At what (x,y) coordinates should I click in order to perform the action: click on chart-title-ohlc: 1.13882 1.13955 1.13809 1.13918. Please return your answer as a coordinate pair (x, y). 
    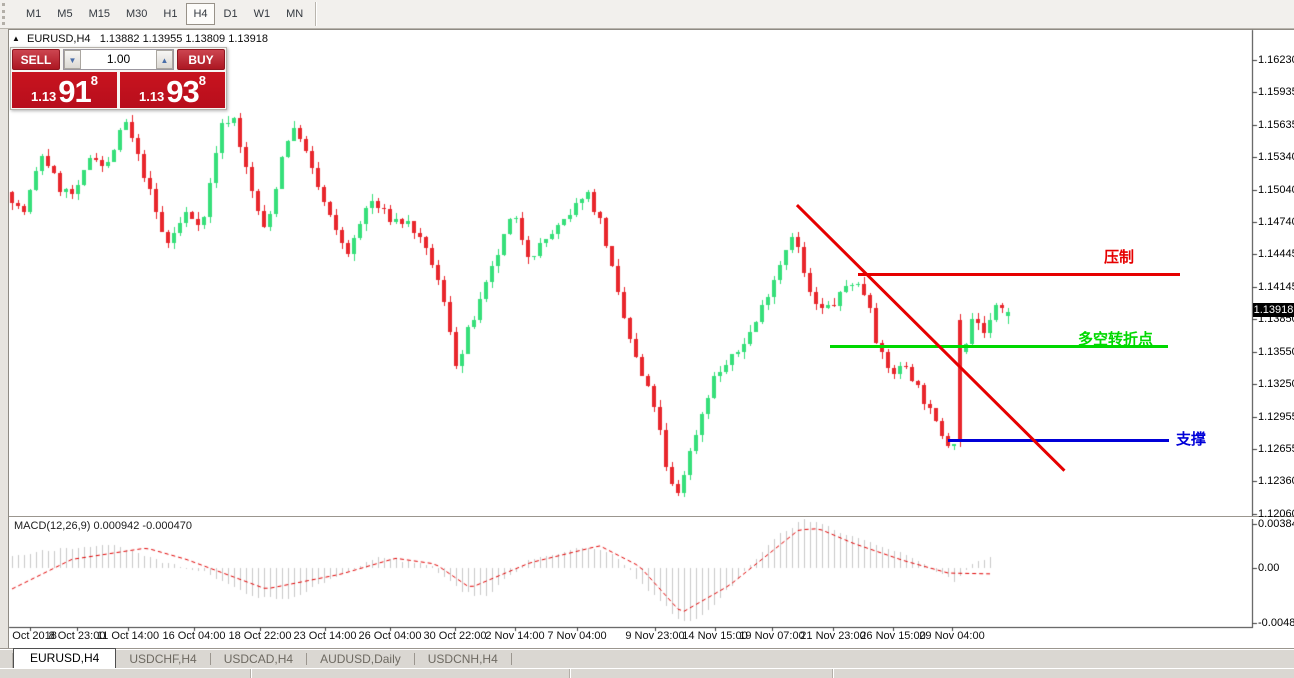
    Looking at the image, I should click on (183, 39).